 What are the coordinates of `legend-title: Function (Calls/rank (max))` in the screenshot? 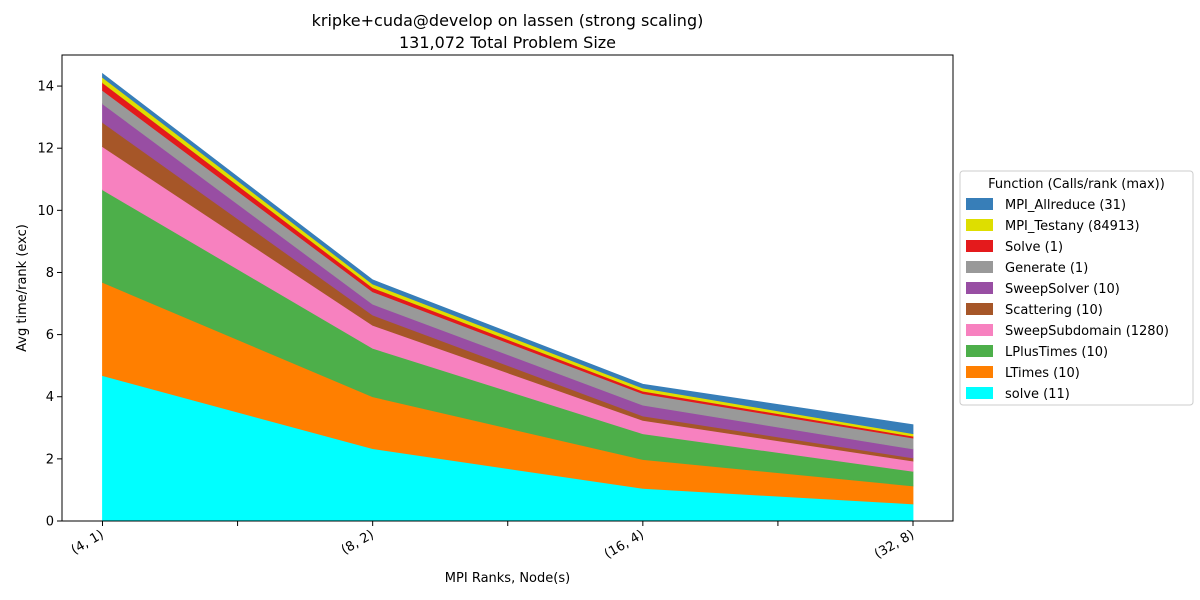 It's located at (1076, 184).